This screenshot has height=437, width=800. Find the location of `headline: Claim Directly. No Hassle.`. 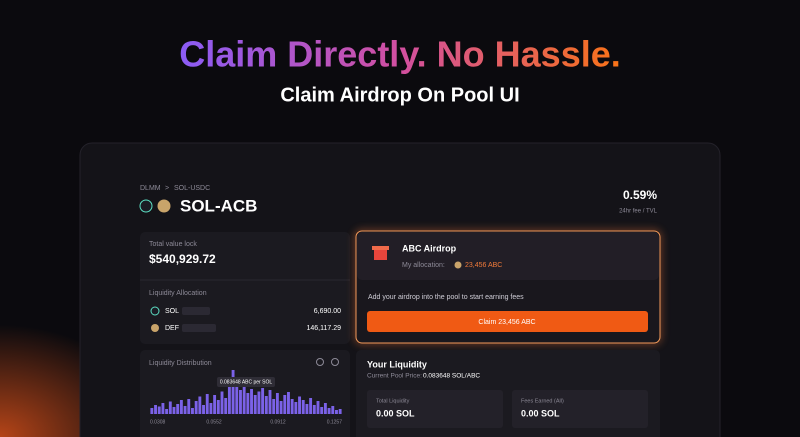

headline: Claim Directly. No Hassle. is located at coordinates (400, 54).